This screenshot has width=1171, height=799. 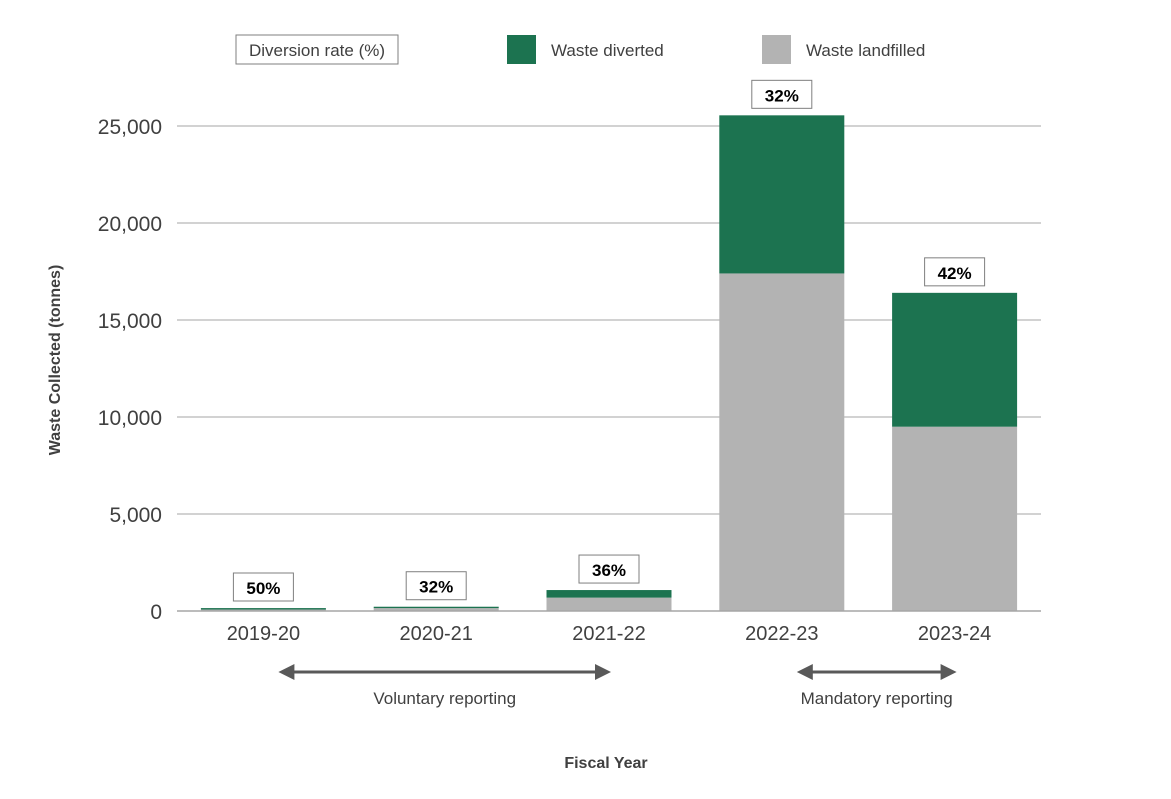 I want to click on y-tick-label: 0, so click(x=156, y=612).